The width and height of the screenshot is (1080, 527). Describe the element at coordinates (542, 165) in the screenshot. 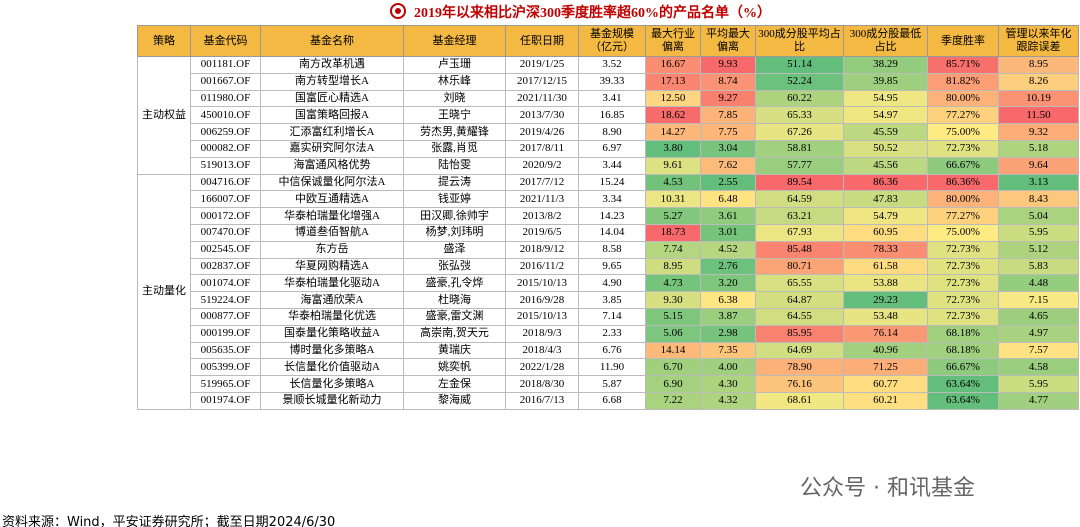

I see `table-cell: 2020/9/2` at that location.